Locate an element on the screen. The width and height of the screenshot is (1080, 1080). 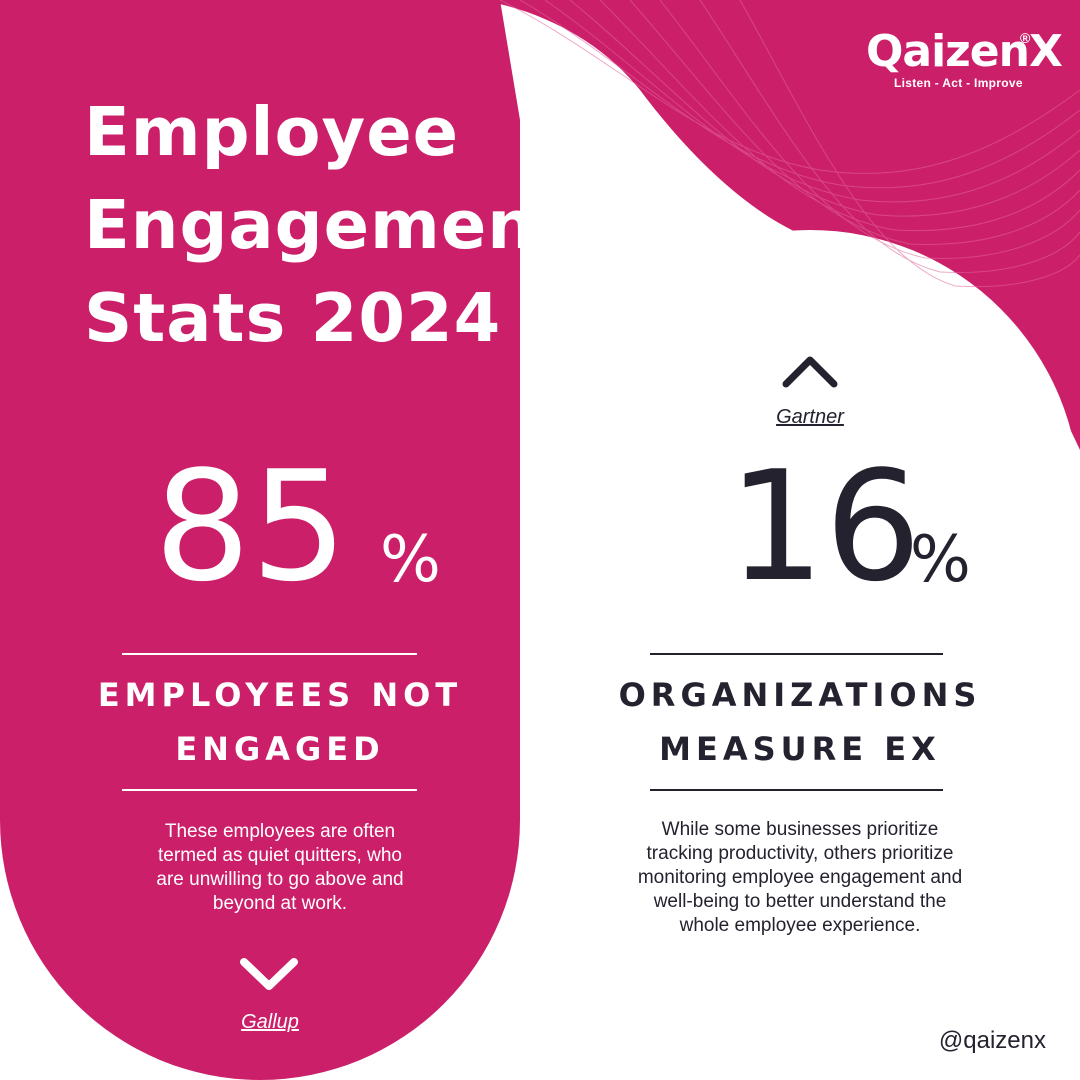
title-line-2: Engagement is located at coordinates (327, 225).